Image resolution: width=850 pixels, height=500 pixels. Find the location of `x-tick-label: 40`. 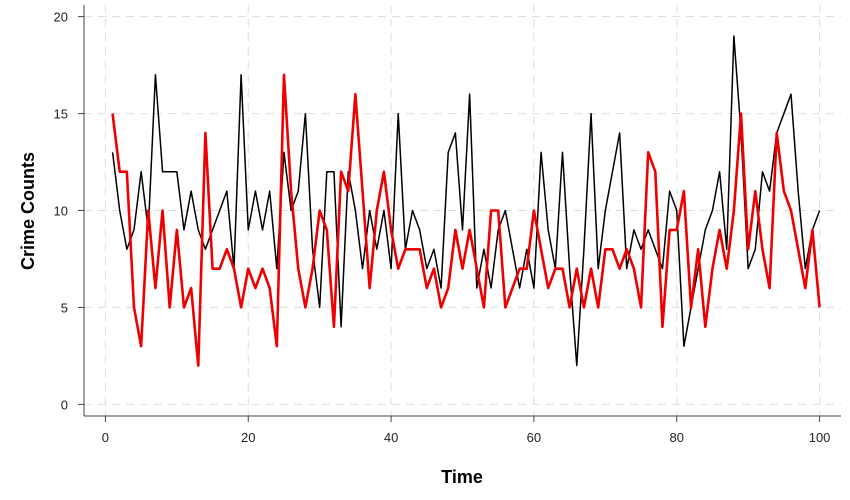

x-tick-label: 40 is located at coordinates (391, 437).